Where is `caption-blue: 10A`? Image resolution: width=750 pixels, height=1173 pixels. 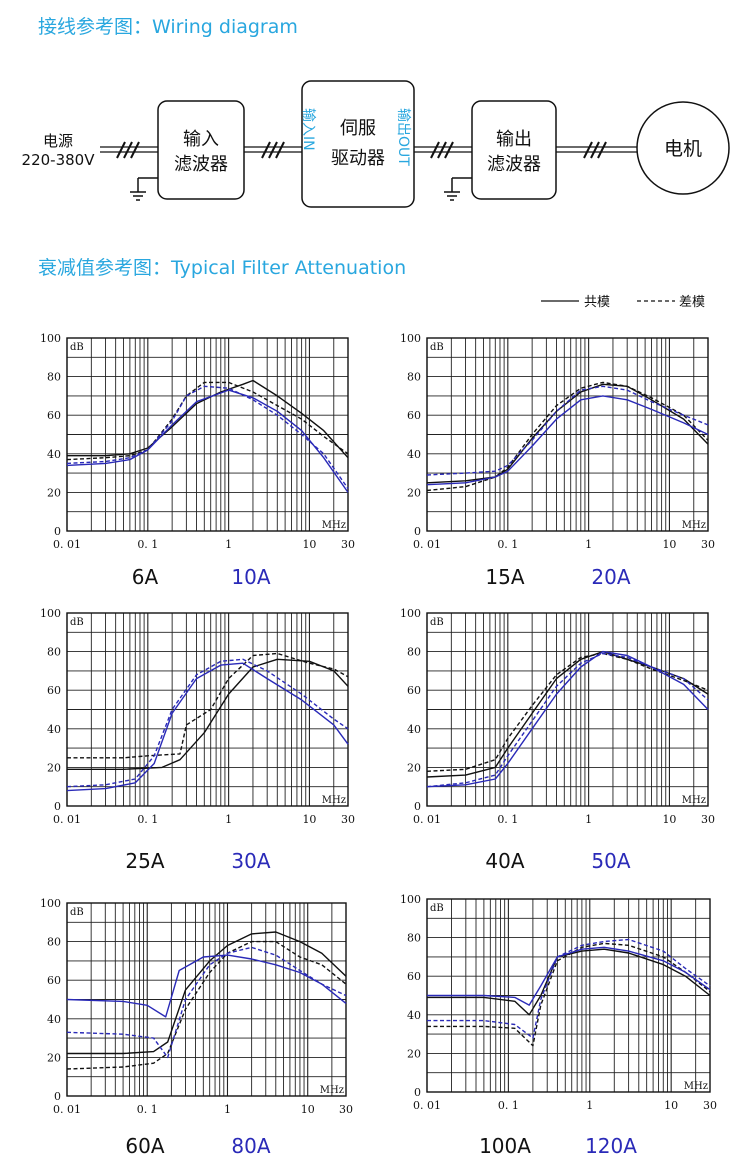 caption-blue: 10A is located at coordinates (250, 577).